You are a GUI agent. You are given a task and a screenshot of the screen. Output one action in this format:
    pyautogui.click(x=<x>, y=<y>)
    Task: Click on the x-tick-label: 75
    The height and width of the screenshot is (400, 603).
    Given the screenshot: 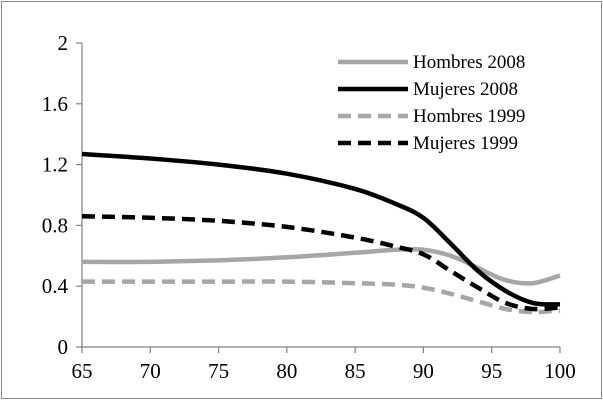 What is the action you would take?
    pyautogui.click(x=218, y=371)
    